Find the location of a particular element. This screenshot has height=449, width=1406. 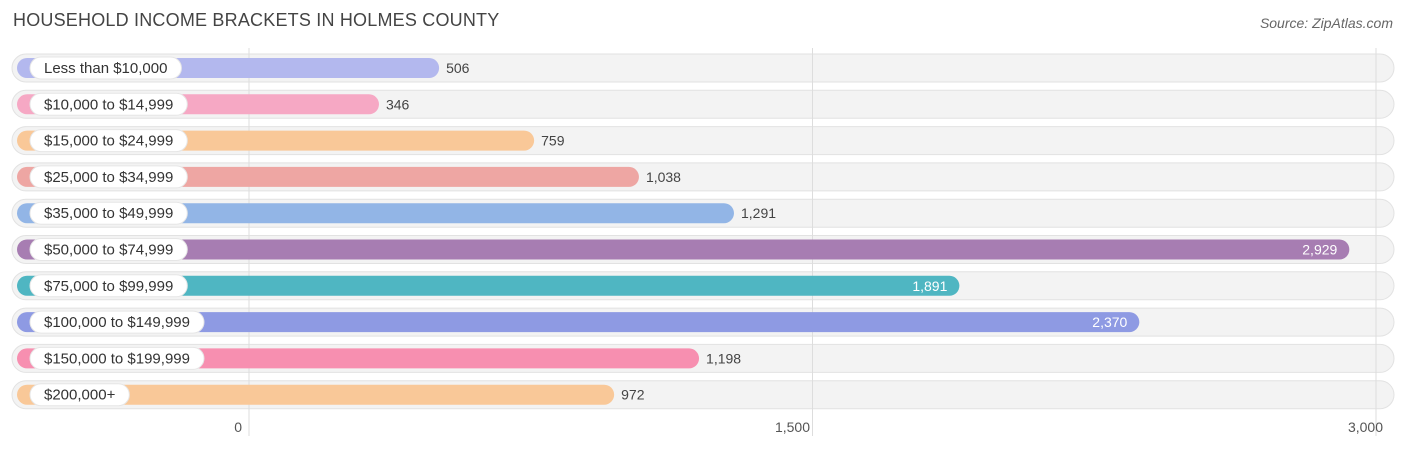

category-label: $100,000 to $149,999 is located at coordinates (117, 322).